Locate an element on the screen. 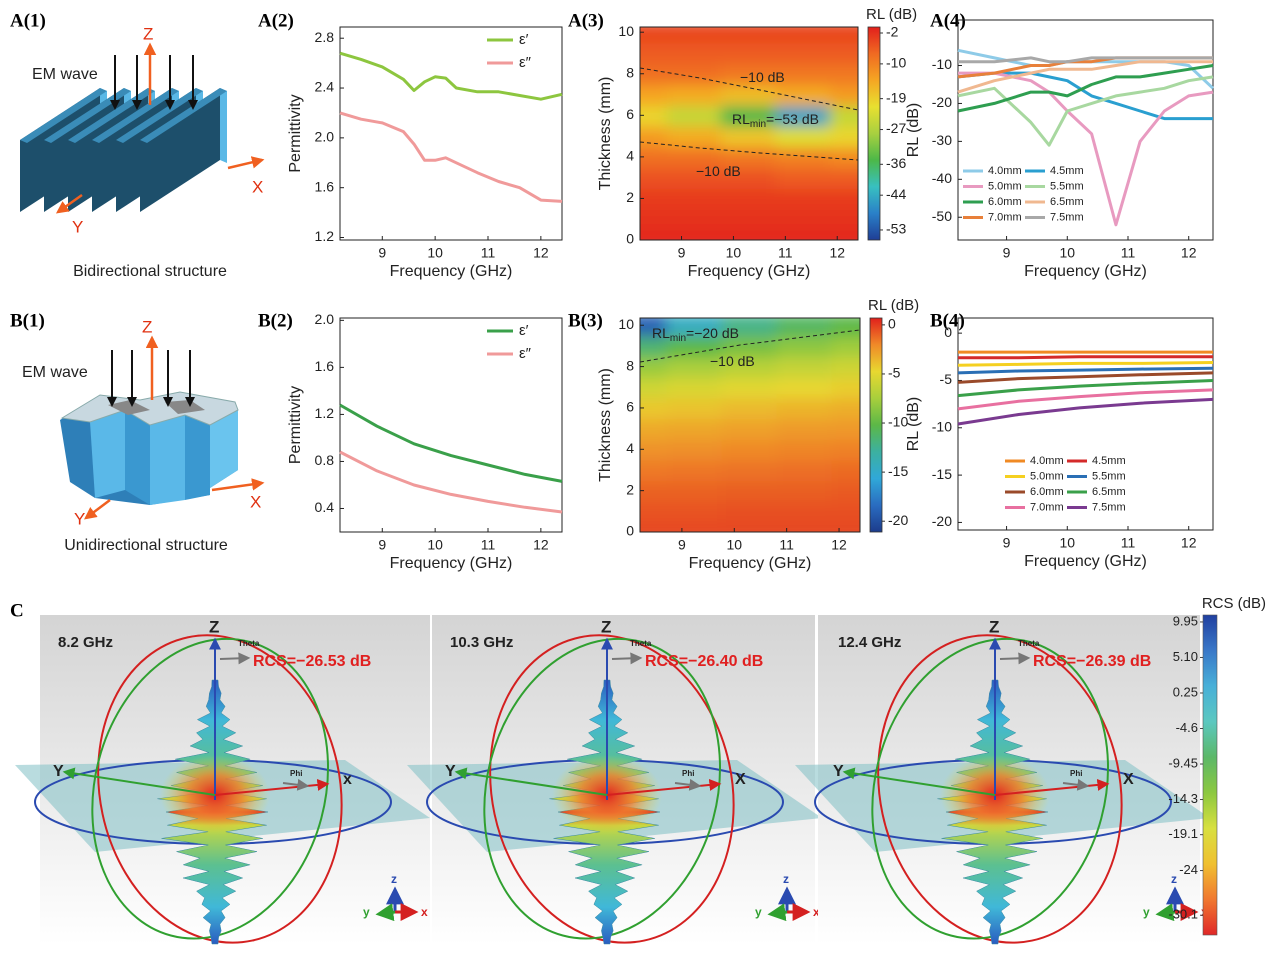 This screenshot has height=957, width=1268. plot-frame is located at coordinates (749, 133).